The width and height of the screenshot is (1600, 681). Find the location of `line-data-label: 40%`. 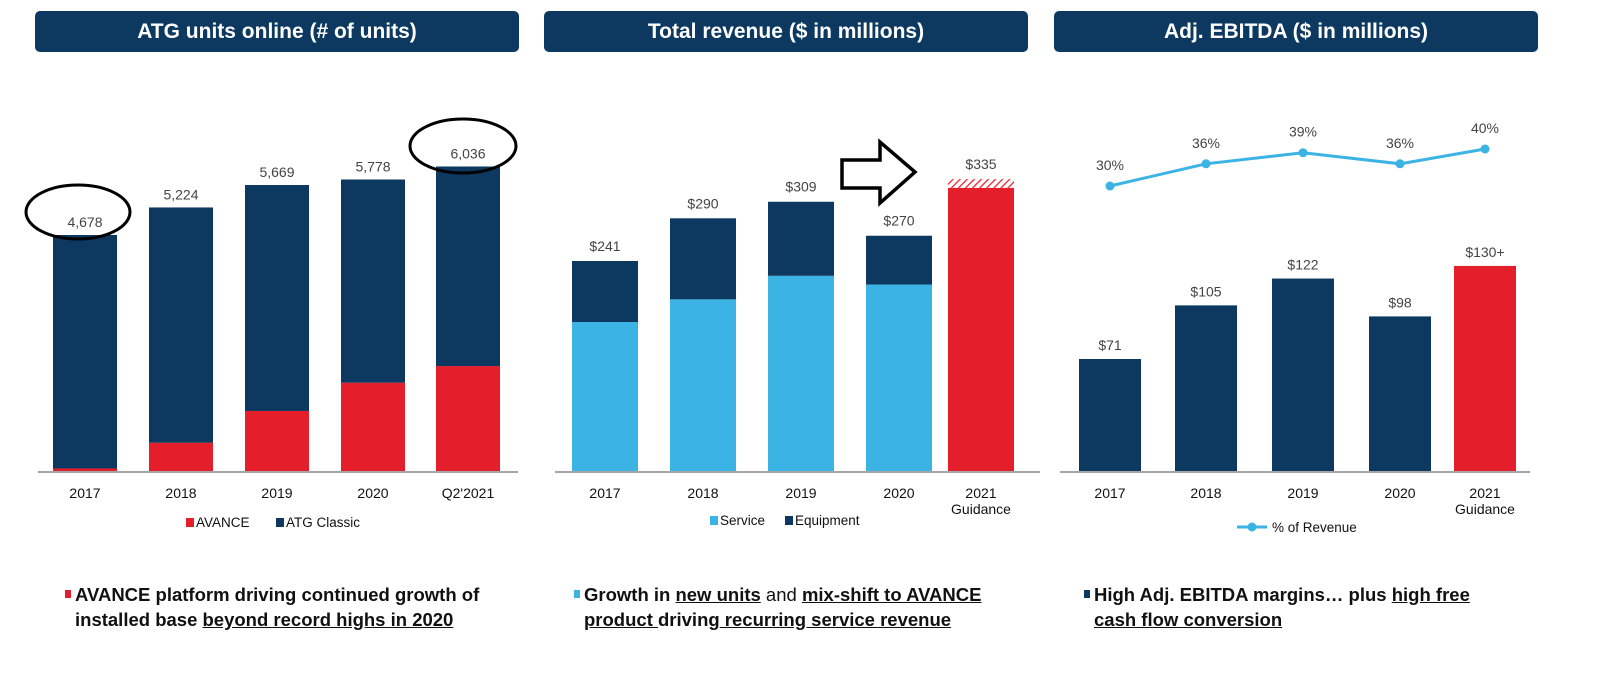

line-data-label: 40% is located at coordinates (1485, 128).